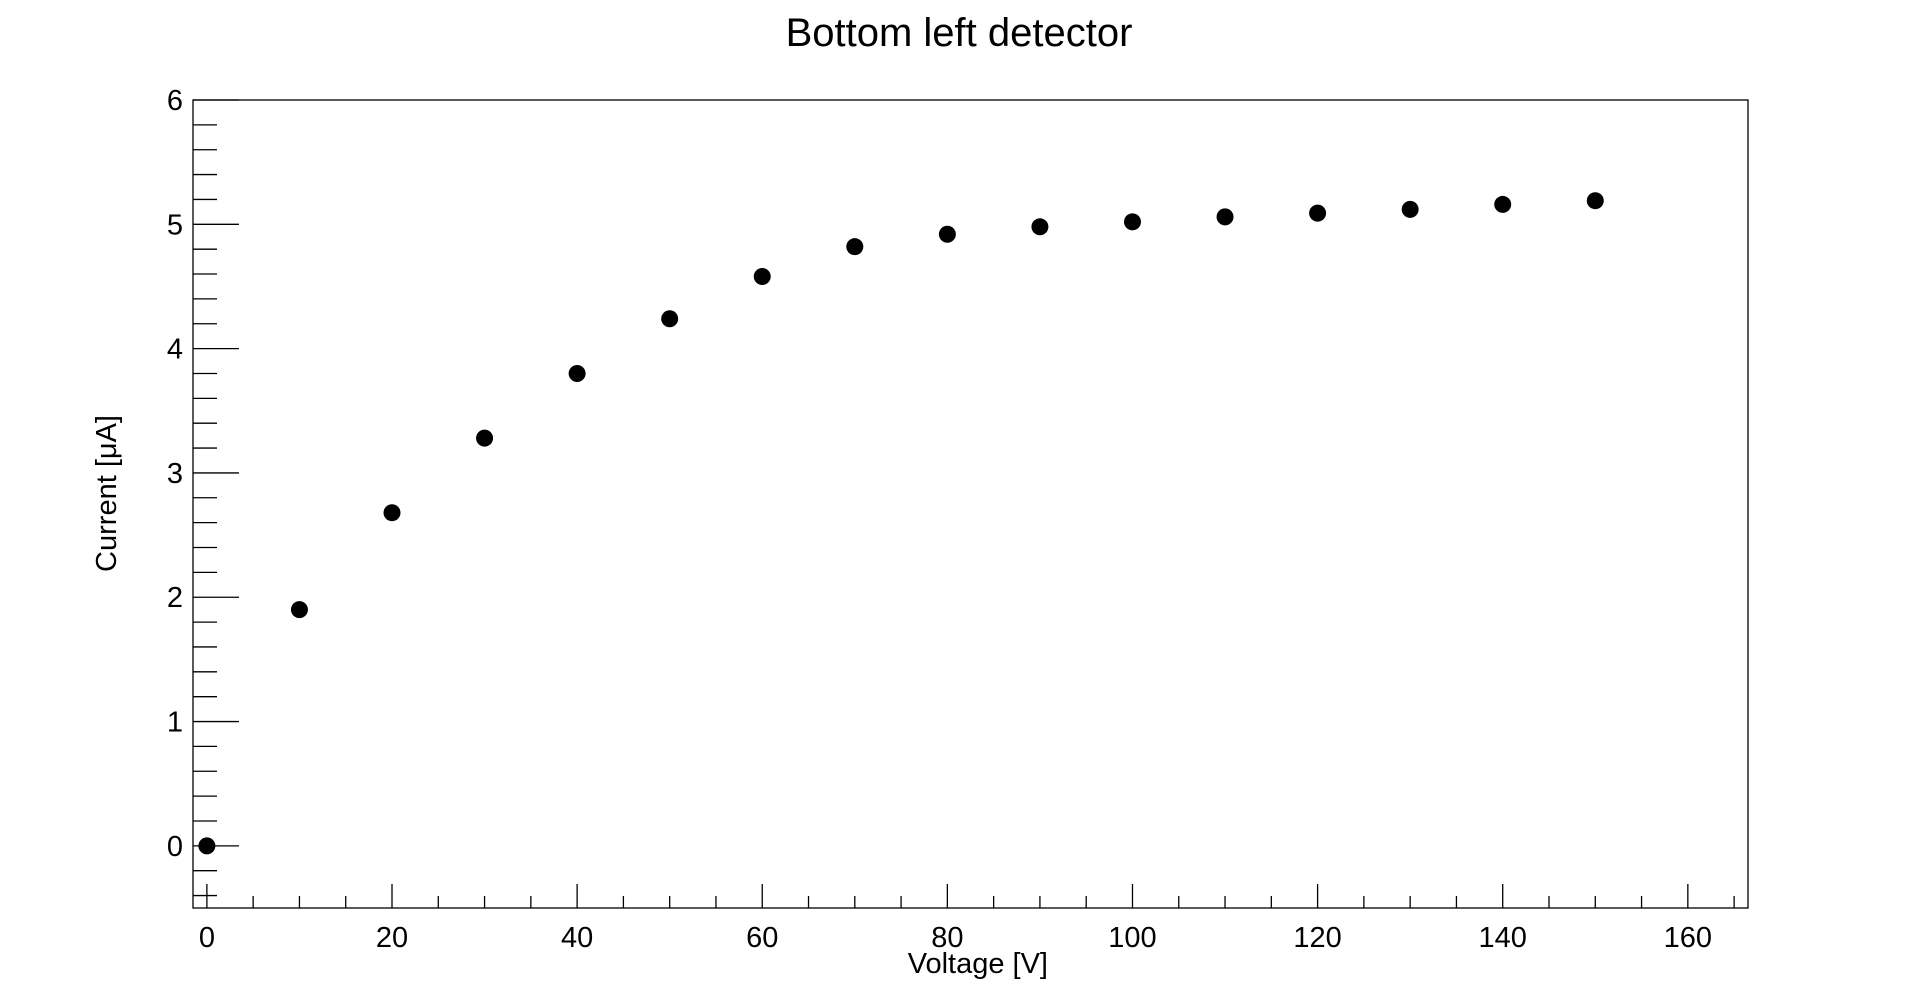 Image resolution: width=1918 pixels, height=1003 pixels. Describe the element at coordinates (1317, 938) in the screenshot. I see `x-tick-label: 120` at that location.